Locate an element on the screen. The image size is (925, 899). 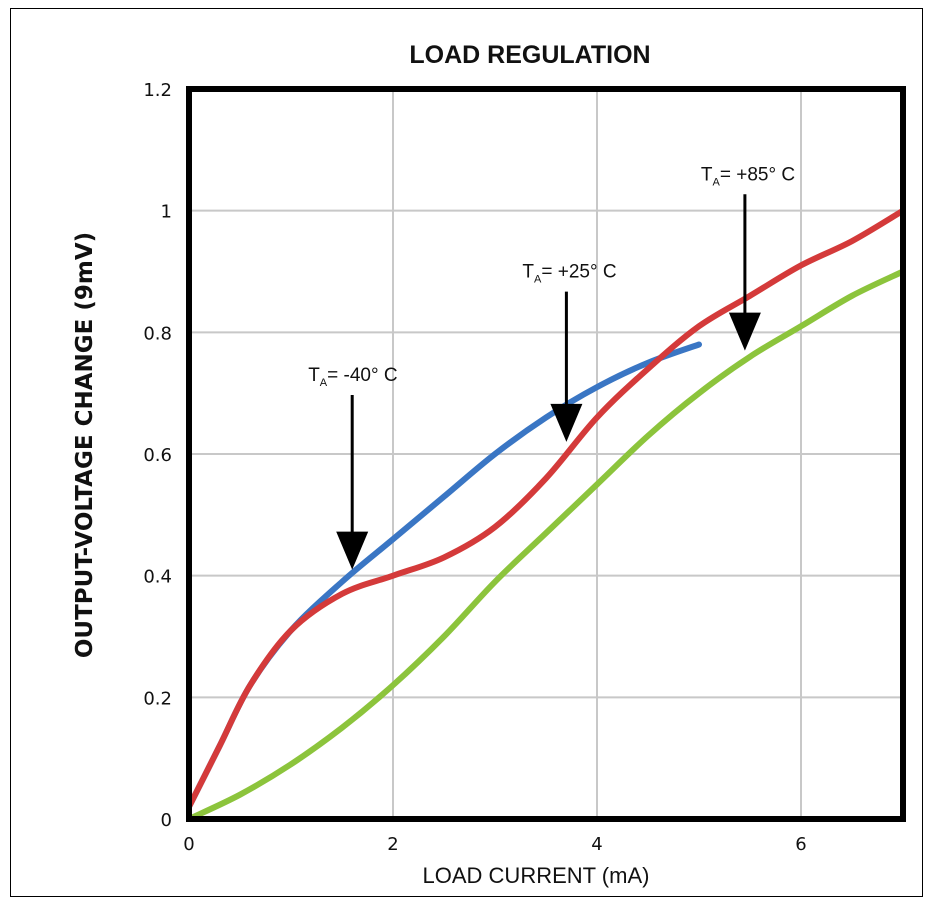
y-tick-label: 1 is located at coordinates (166, 212).